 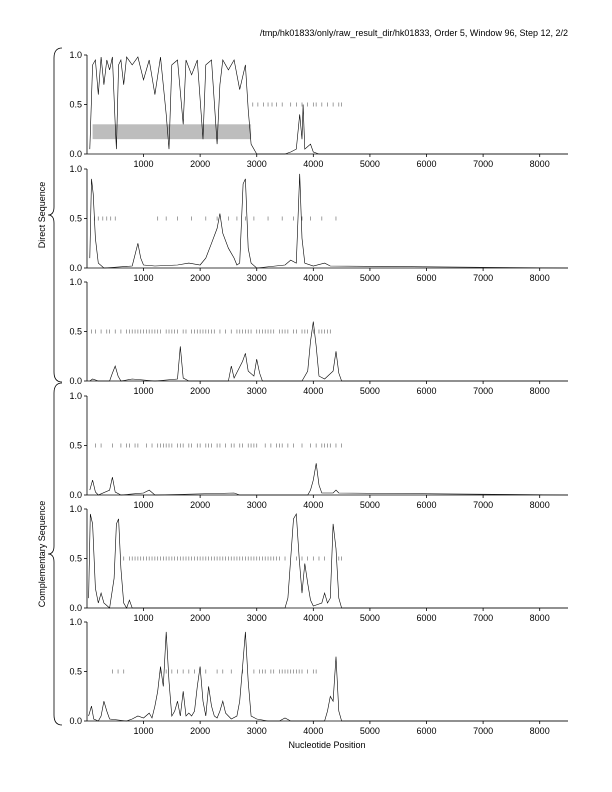 I want to click on strand-brackets: Direct Sequence Complementary Sequence, so click(x=50, y=386).